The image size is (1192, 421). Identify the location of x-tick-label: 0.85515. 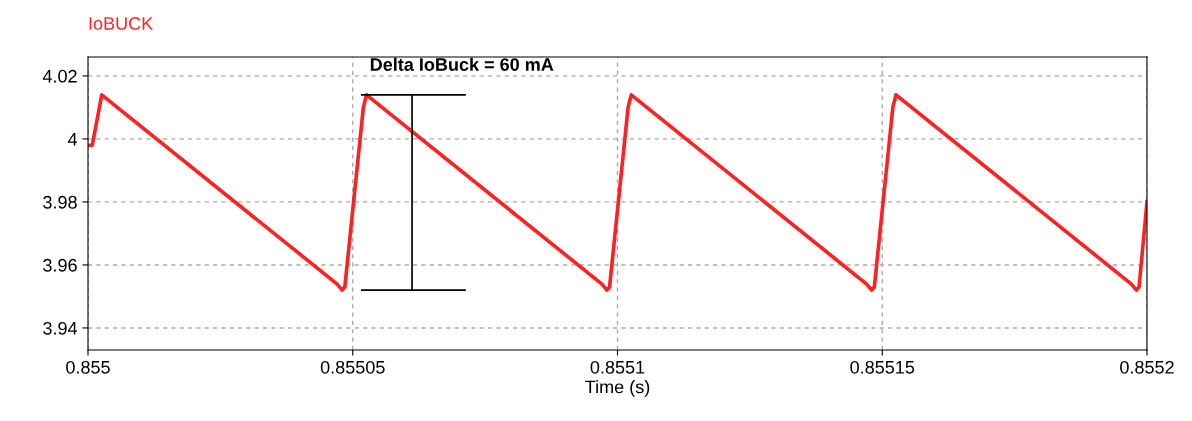
(882, 367).